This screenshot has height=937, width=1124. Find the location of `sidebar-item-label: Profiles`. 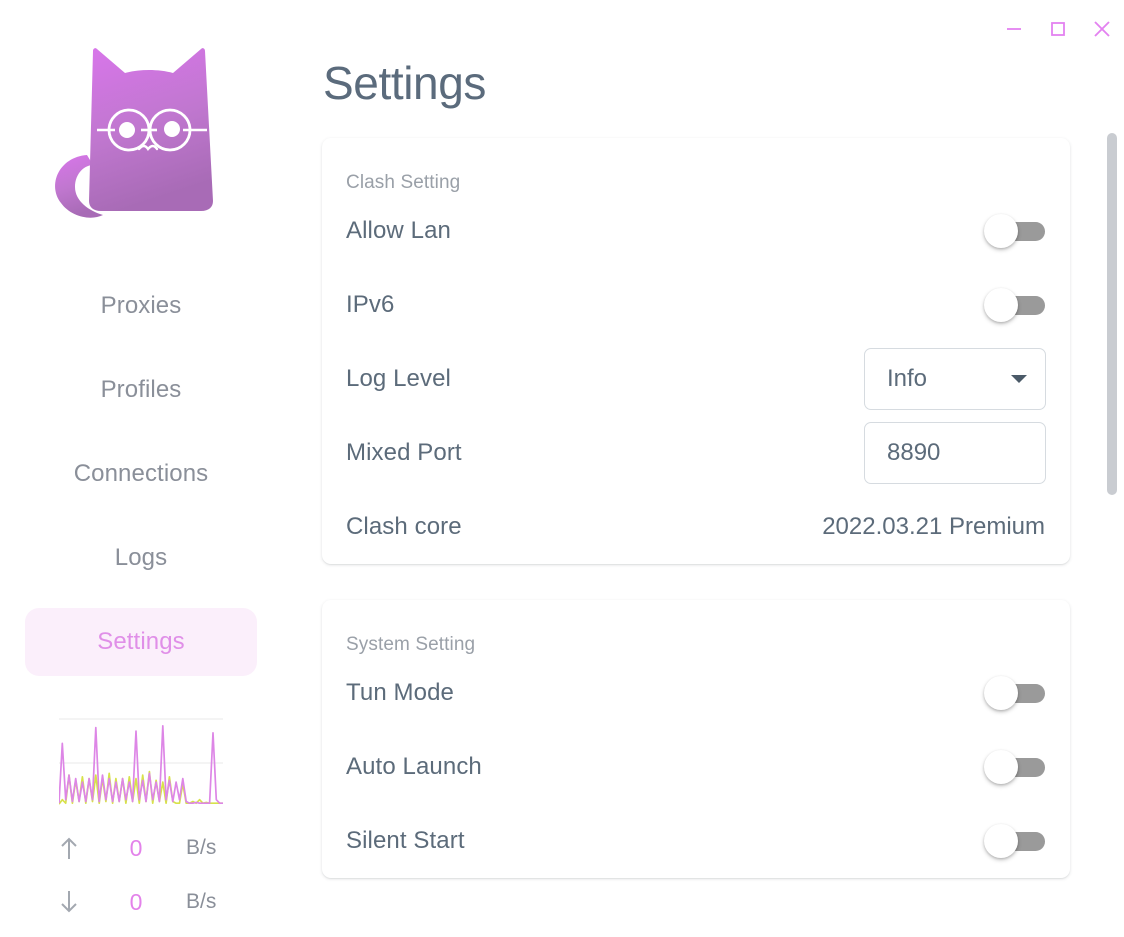

sidebar-item-label: Profiles is located at coordinates (141, 389).